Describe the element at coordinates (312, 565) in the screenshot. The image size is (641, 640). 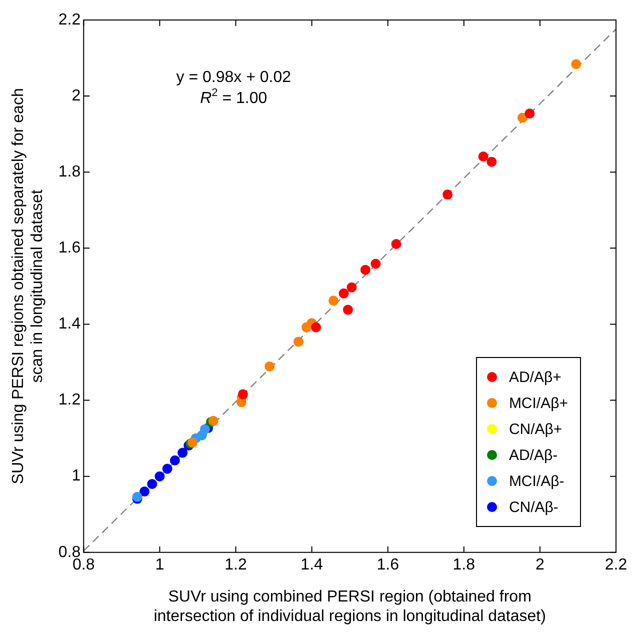
I see `x-tick-label: 1.4` at that location.